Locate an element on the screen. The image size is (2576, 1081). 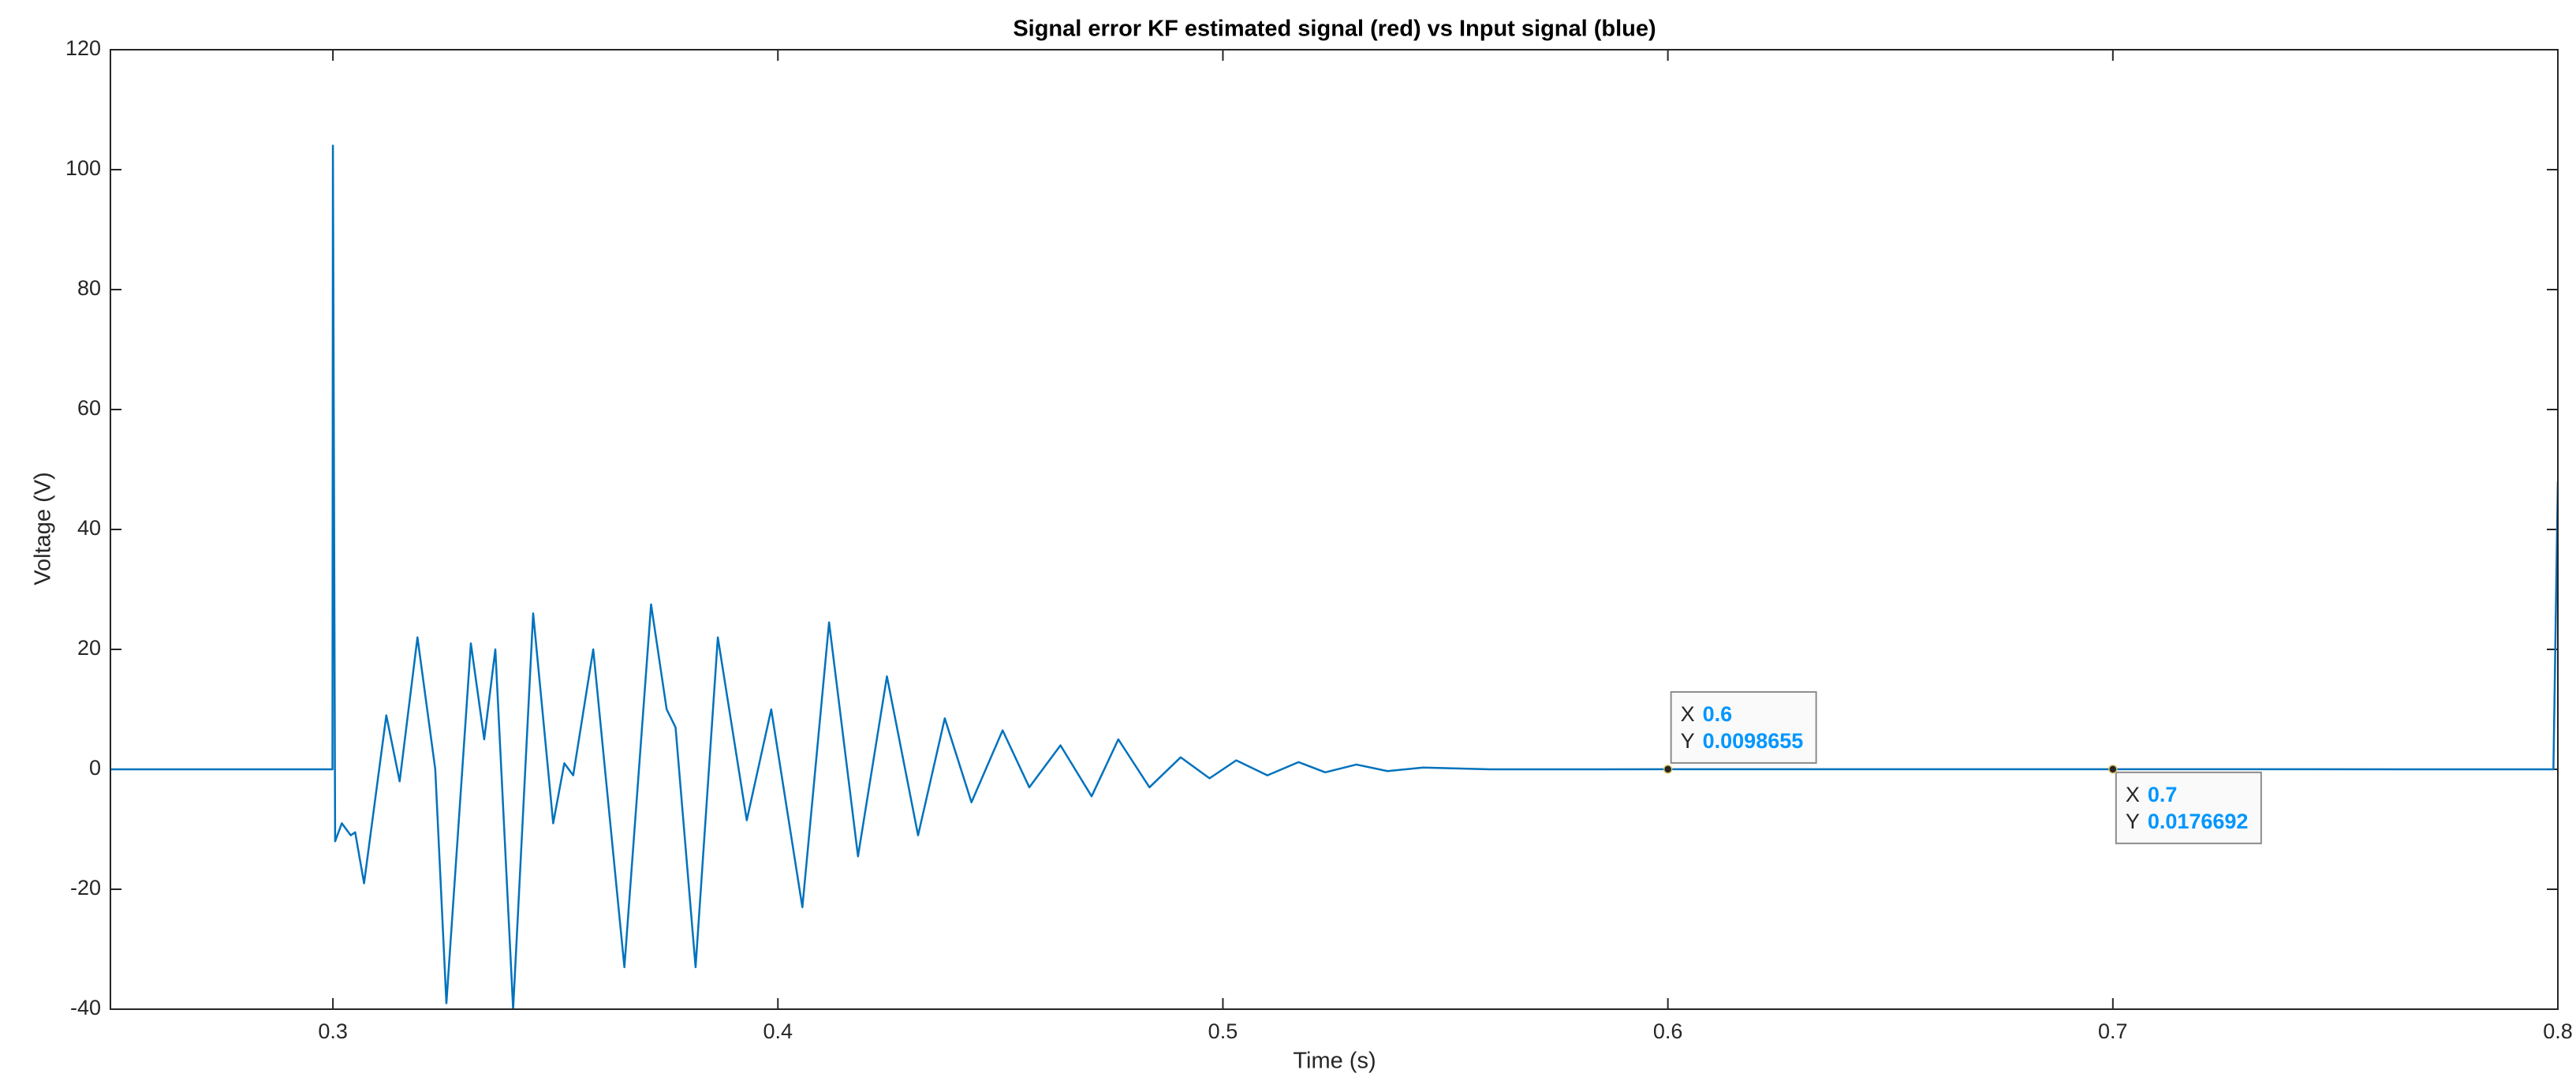
y-tick-label: 20 is located at coordinates (89, 648).